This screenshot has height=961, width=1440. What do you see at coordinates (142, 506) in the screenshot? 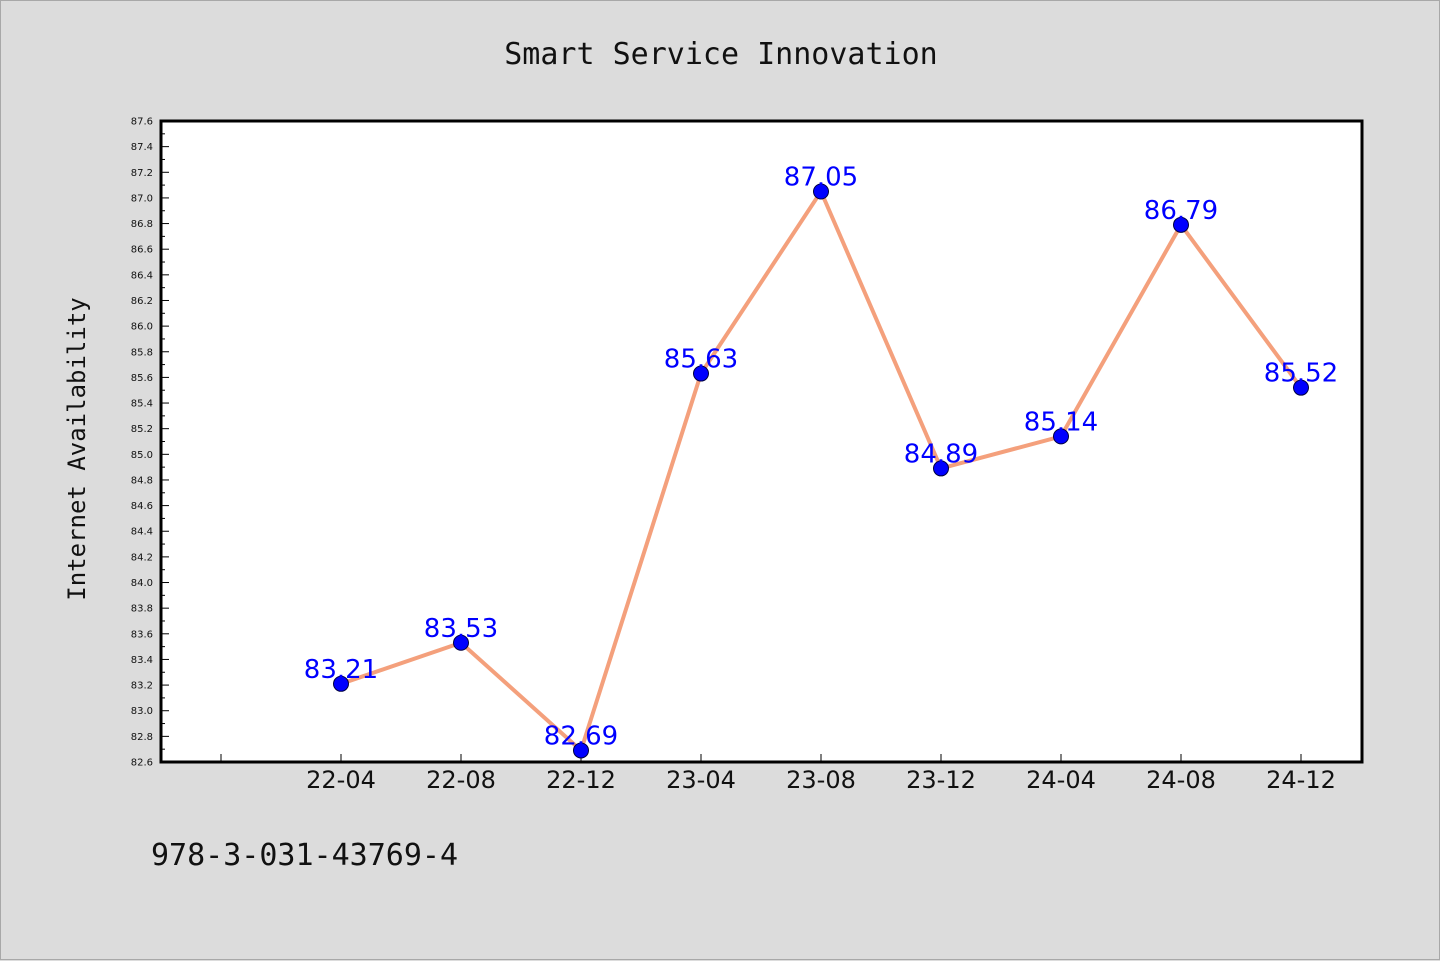
I see `y-tick-label: 84.6` at bounding box center [142, 506].